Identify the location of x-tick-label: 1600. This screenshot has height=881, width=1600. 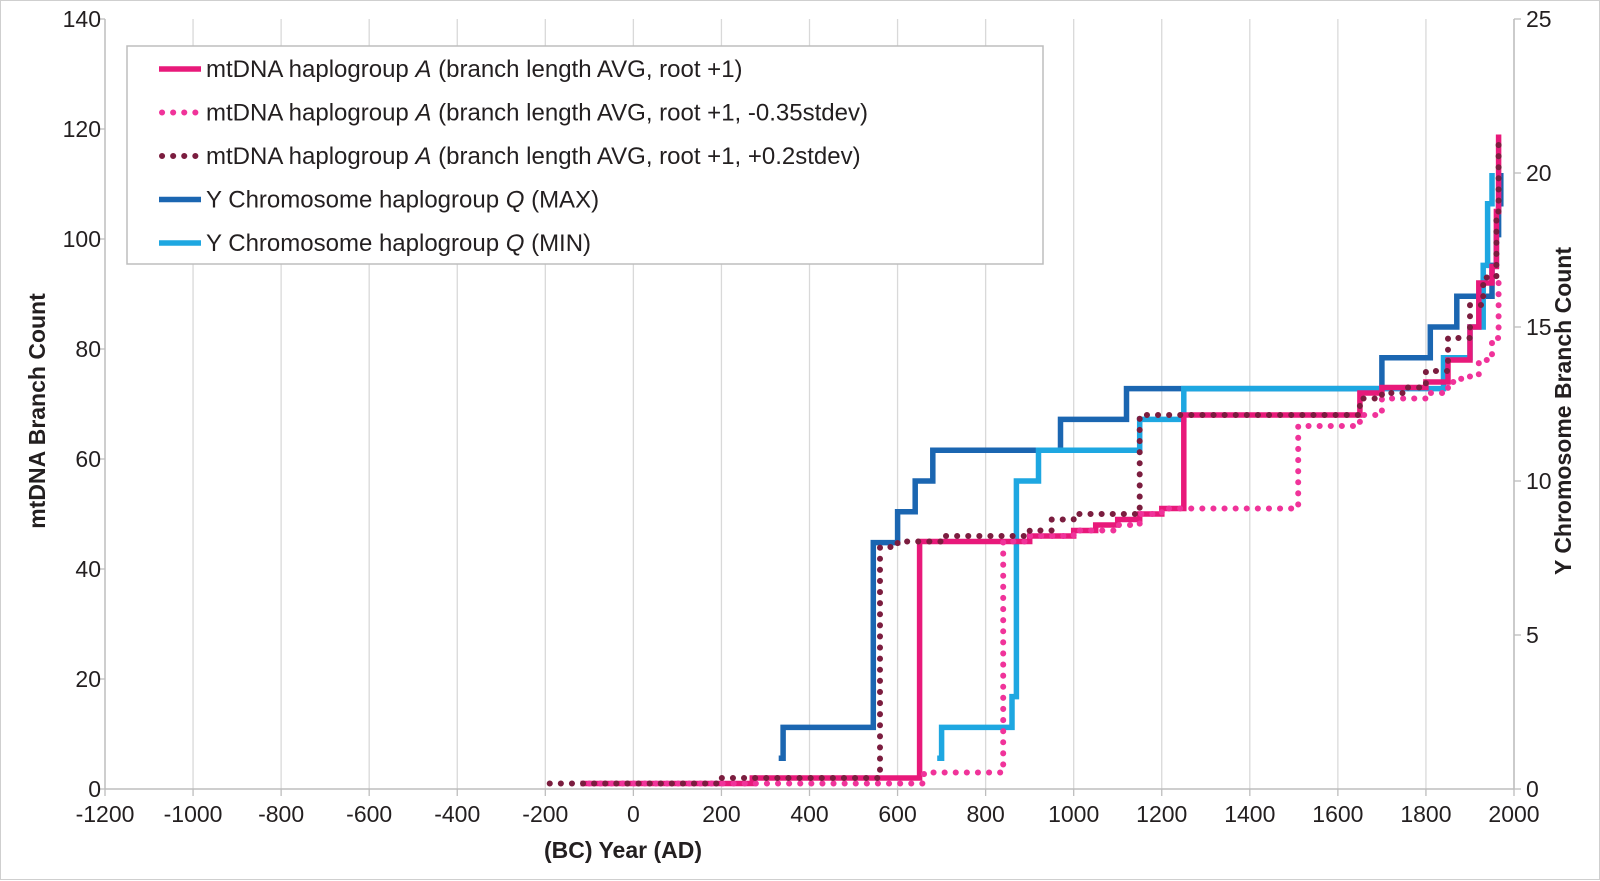
(1337, 814).